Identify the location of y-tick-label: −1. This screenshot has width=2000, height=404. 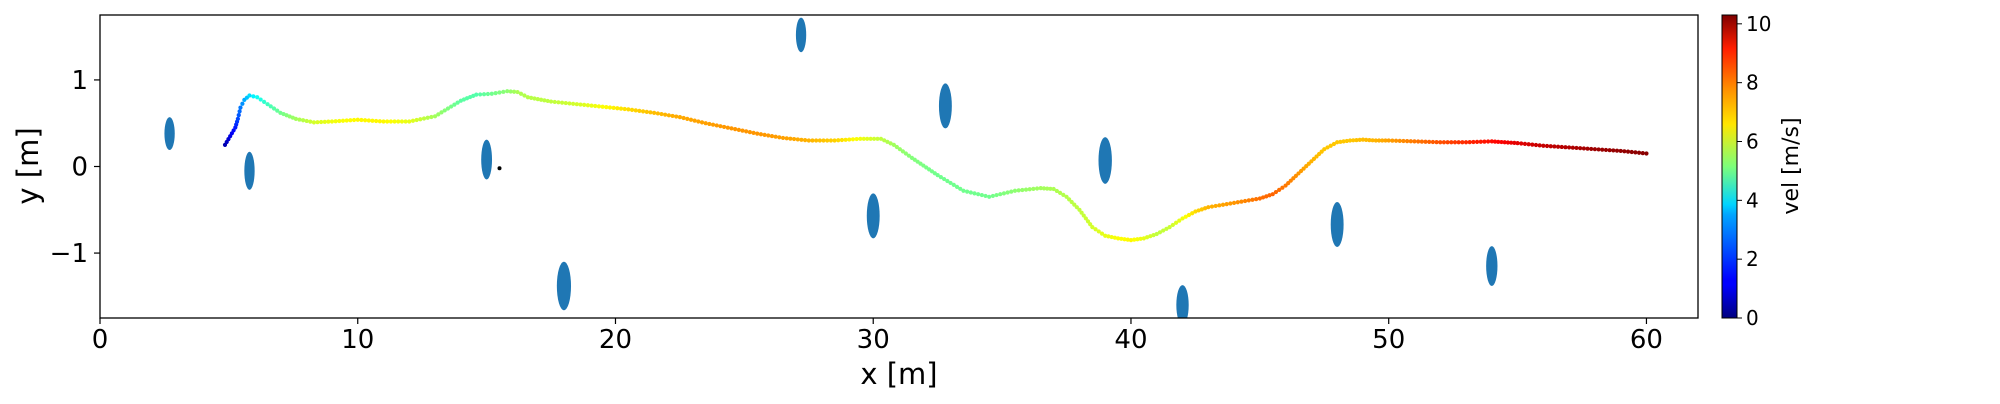
(69, 254).